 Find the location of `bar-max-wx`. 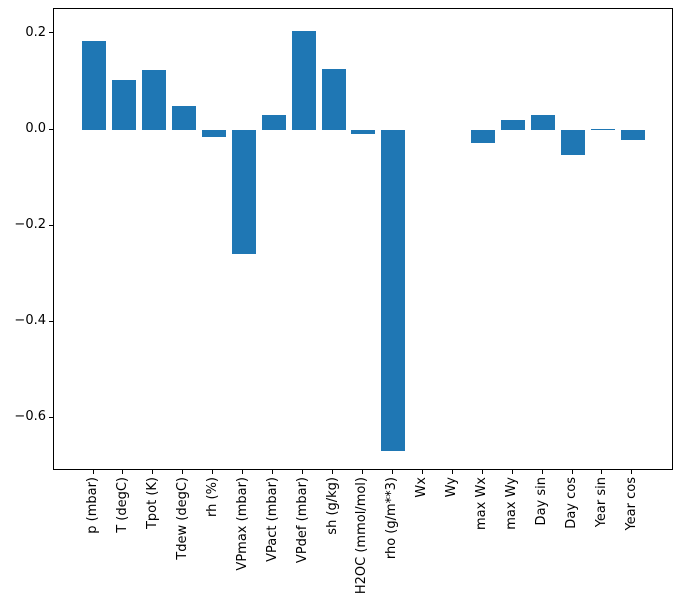

bar-max-wx is located at coordinates (483, 137).